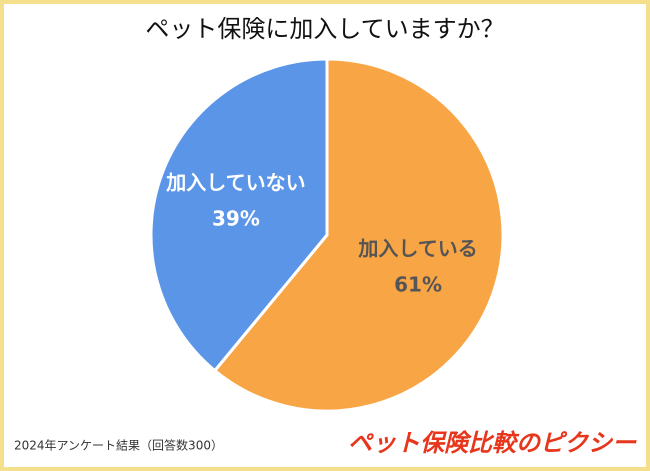 The width and height of the screenshot is (650, 471). Describe the element at coordinates (324, 29) in the screenshot. I see `chart-title: ペット保険に加入していますか？` at that location.